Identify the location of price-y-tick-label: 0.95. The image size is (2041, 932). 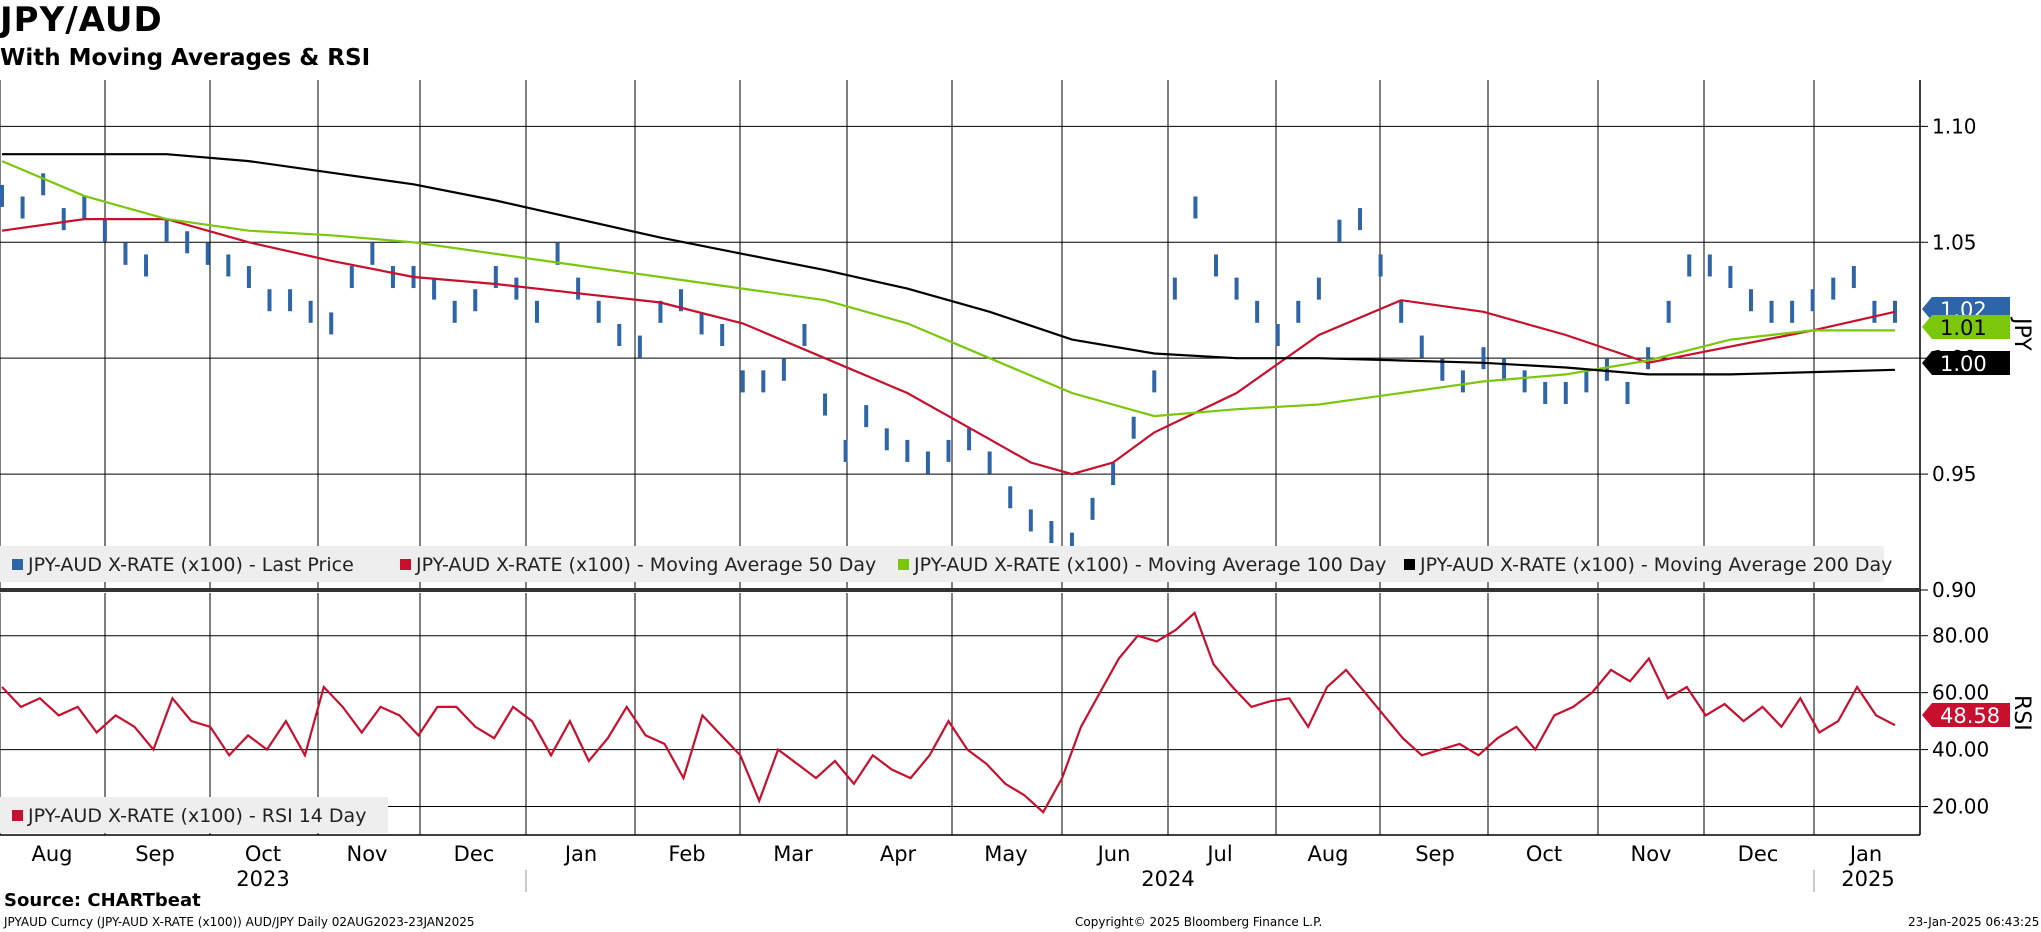
(1954, 474).